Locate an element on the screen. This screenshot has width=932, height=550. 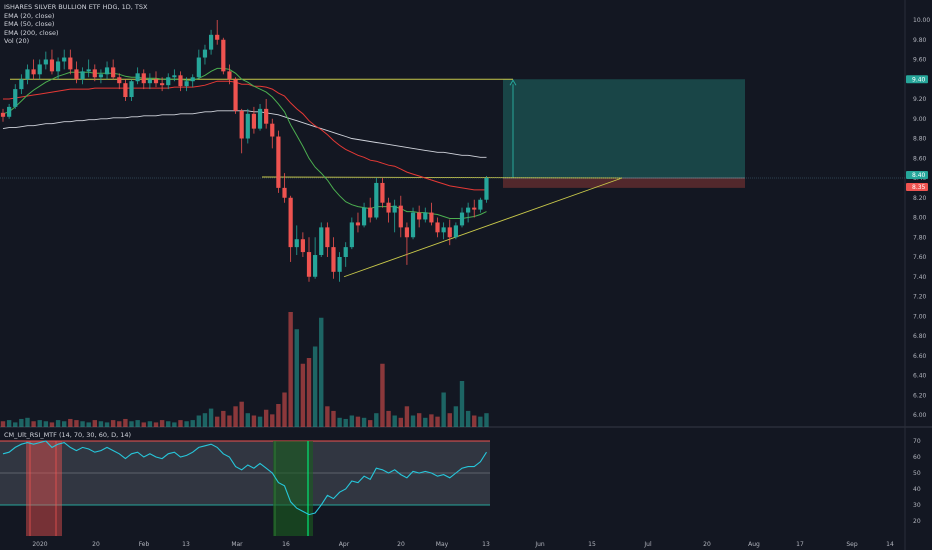
price-tick-label: 8.60 is located at coordinates (920, 158).